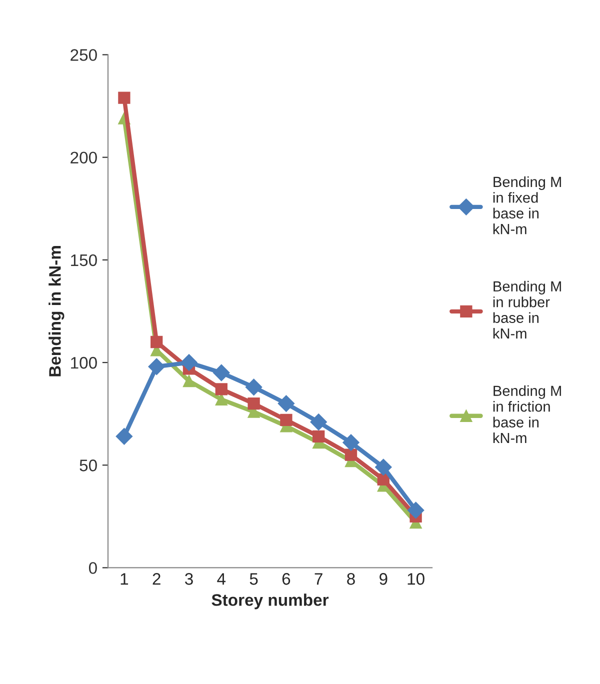 The width and height of the screenshot is (600, 684). I want to click on legend-label: Bending M in rubber base in kN-m, so click(527, 309).